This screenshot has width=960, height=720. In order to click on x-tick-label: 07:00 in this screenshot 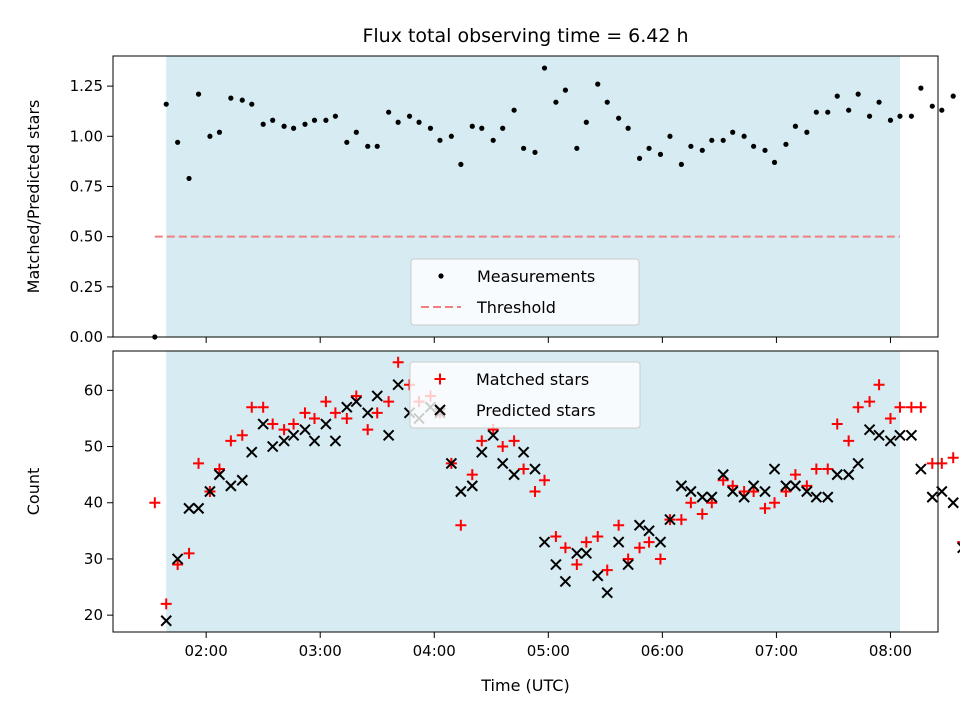, I will do `click(776, 651)`.